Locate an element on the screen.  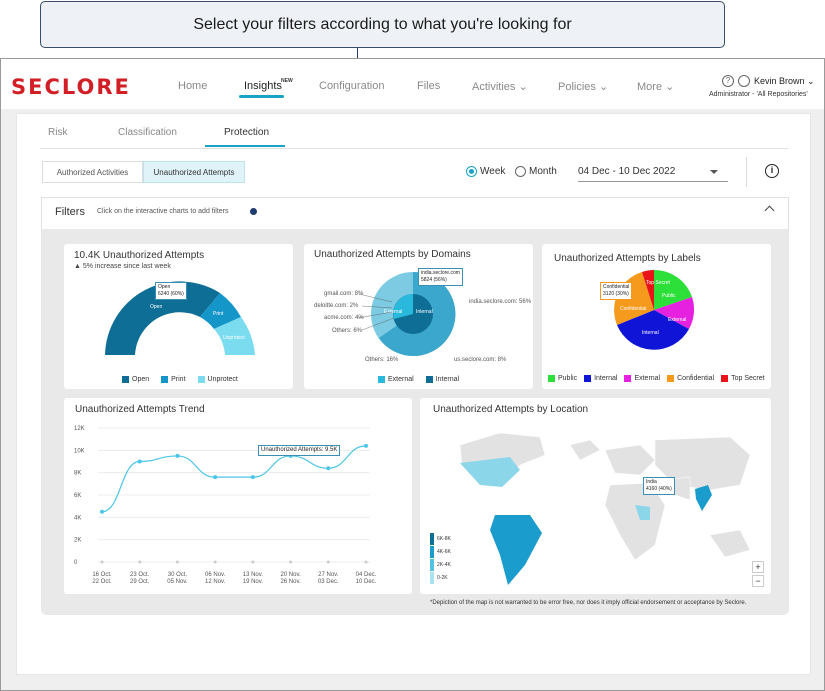
legend-confidential: Confidential is located at coordinates (696, 378).